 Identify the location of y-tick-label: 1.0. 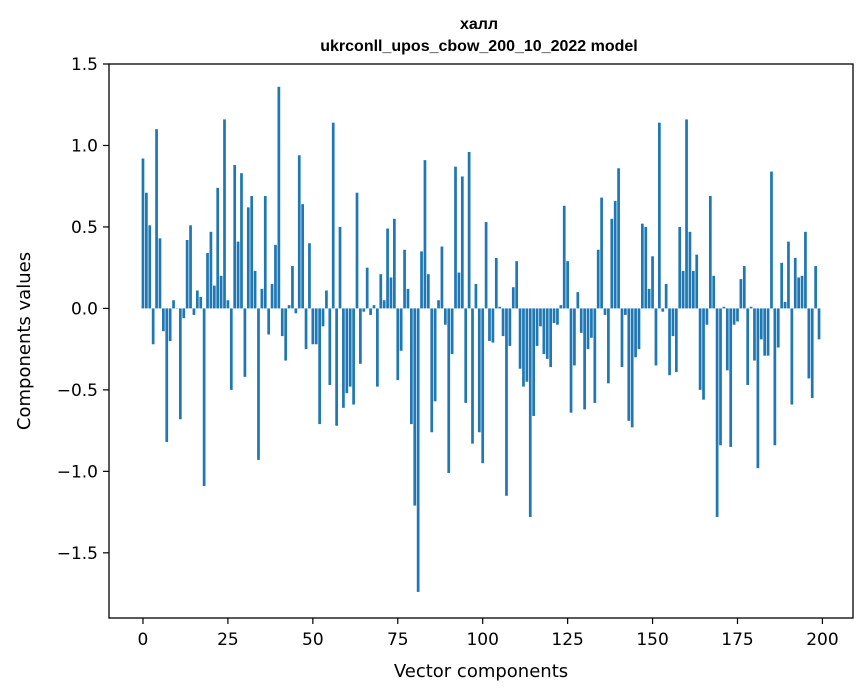
(84, 146).